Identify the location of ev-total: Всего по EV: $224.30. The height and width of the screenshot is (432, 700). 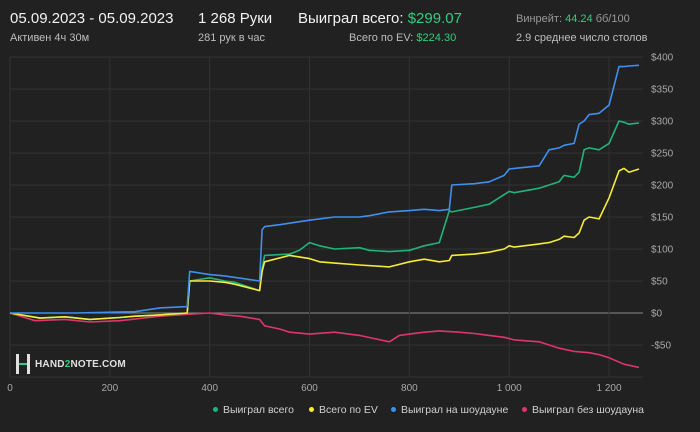
(402, 38).